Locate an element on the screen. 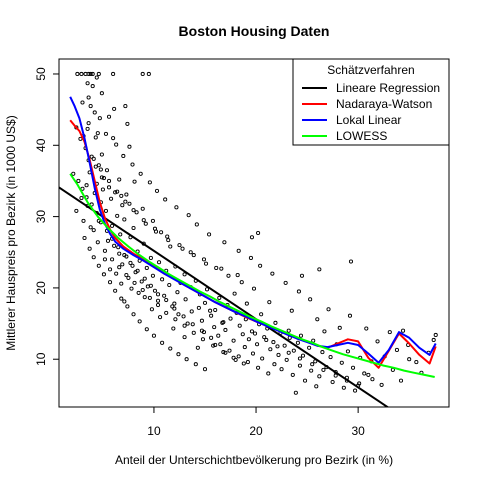 The width and height of the screenshot is (480, 480). legend-entry-label: Lokal Linear is located at coordinates (368, 120).